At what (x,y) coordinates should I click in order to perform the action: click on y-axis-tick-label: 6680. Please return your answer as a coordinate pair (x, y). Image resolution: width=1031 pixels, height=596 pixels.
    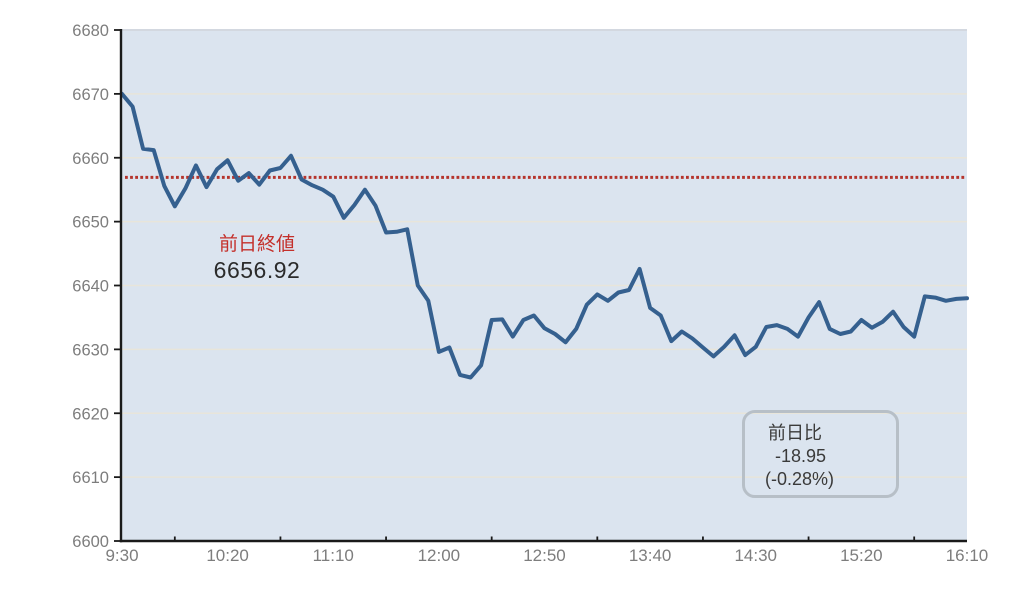
    Looking at the image, I should click on (90, 31).